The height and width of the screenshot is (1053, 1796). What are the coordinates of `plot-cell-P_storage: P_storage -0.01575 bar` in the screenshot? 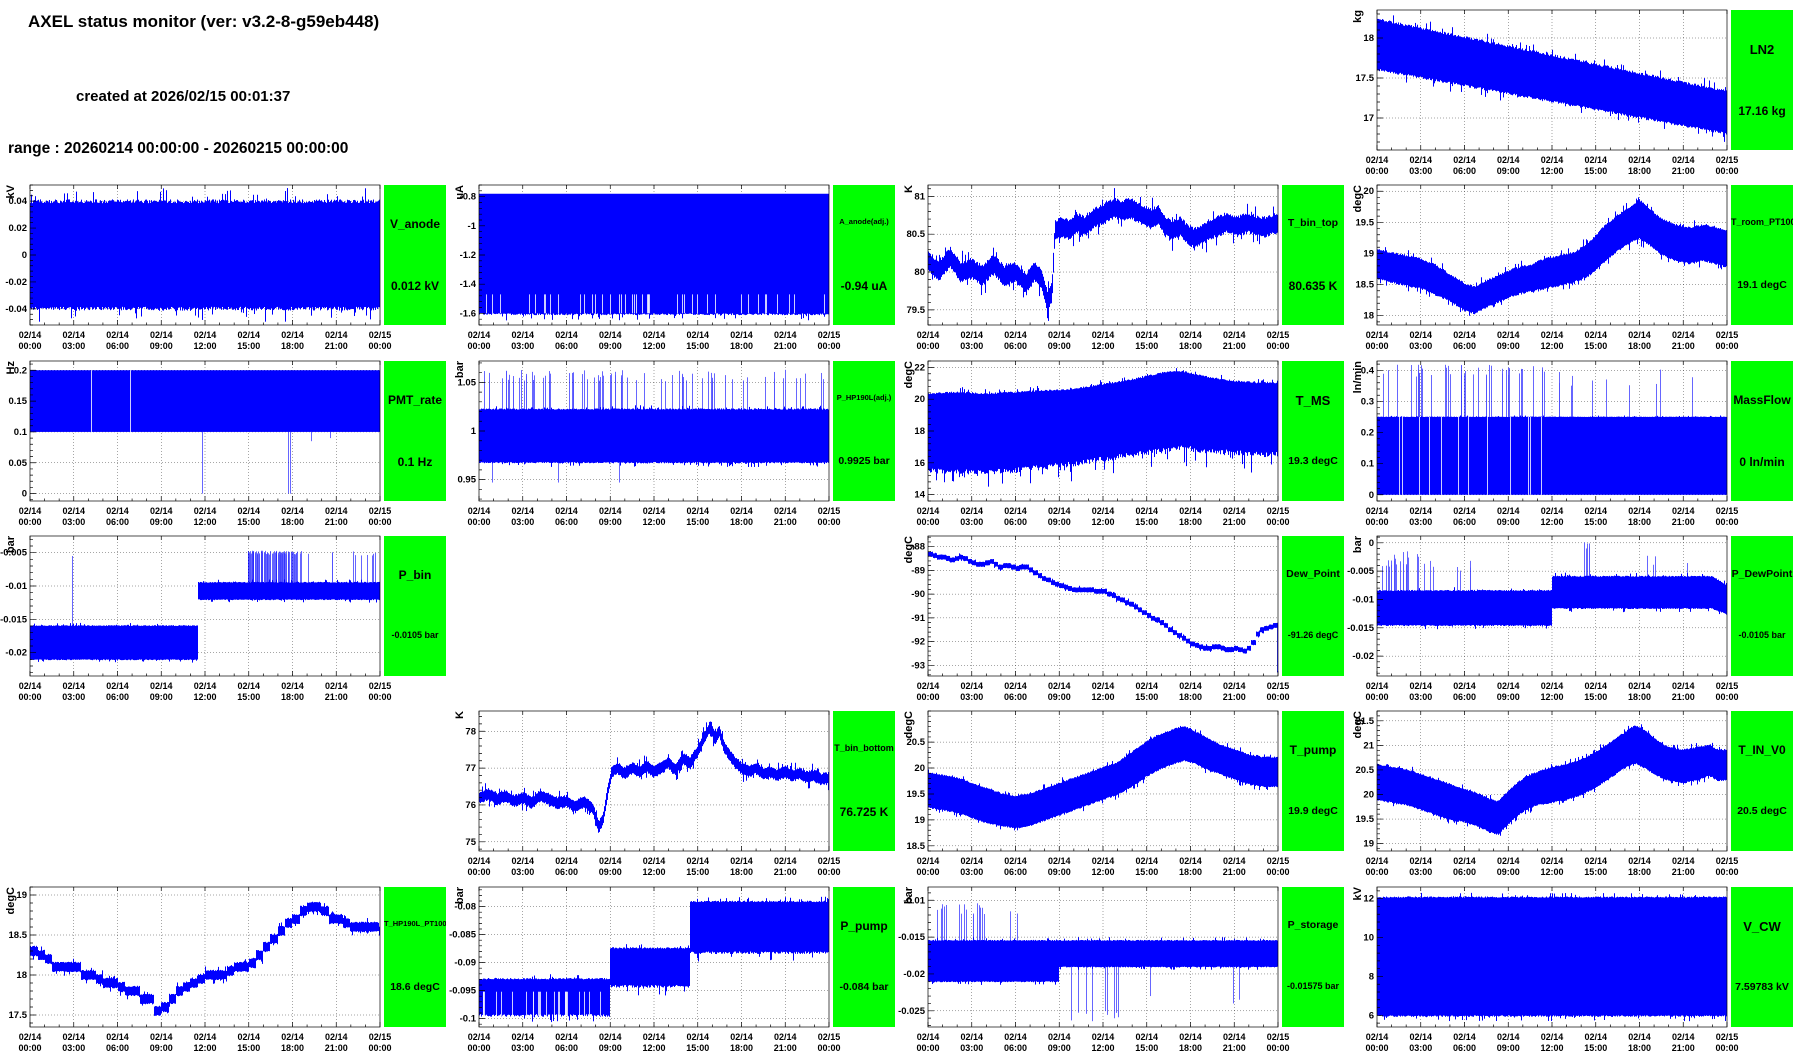 It's located at (1122, 965).